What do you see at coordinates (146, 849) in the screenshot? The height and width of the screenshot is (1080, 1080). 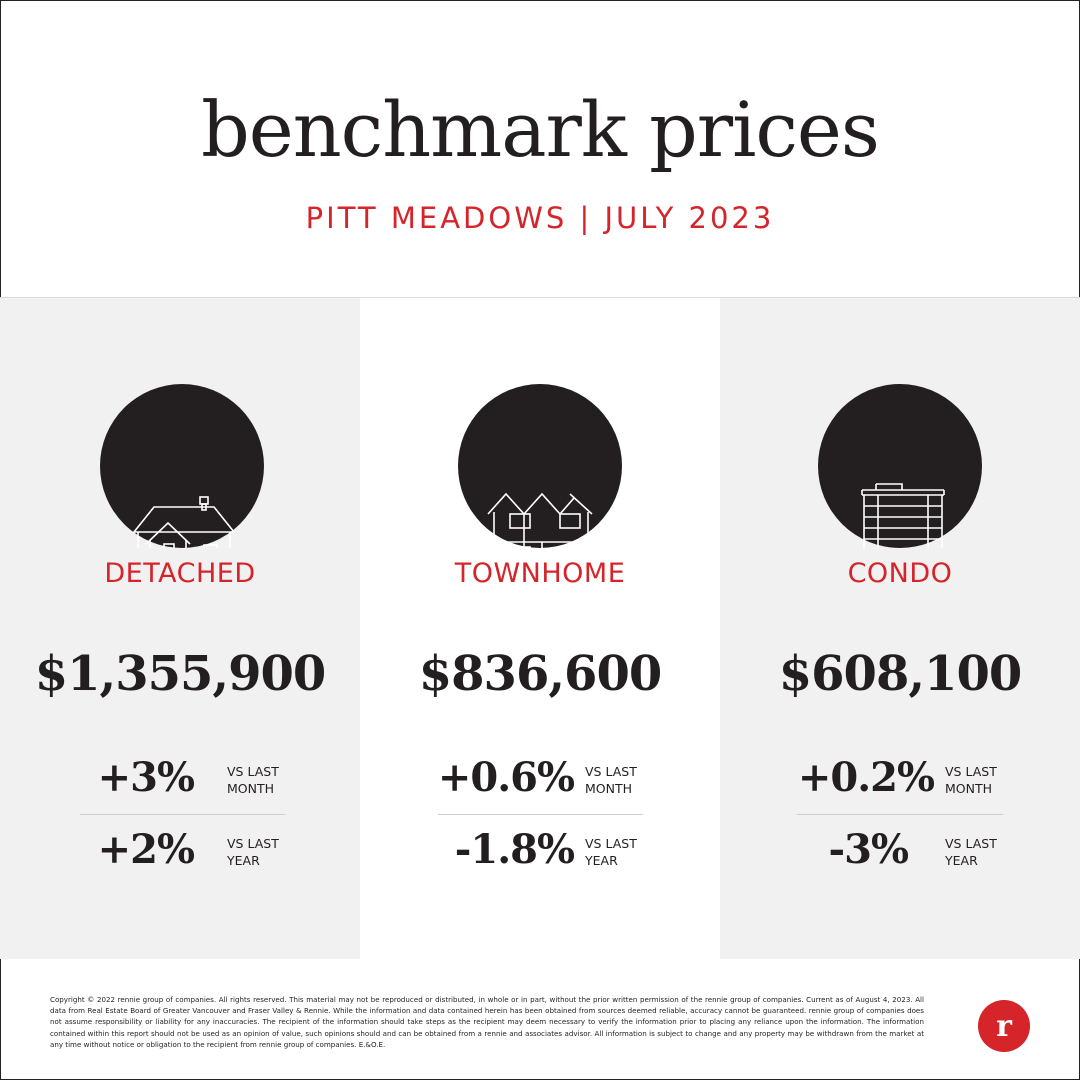 I see `year-change-value: +2%` at bounding box center [146, 849].